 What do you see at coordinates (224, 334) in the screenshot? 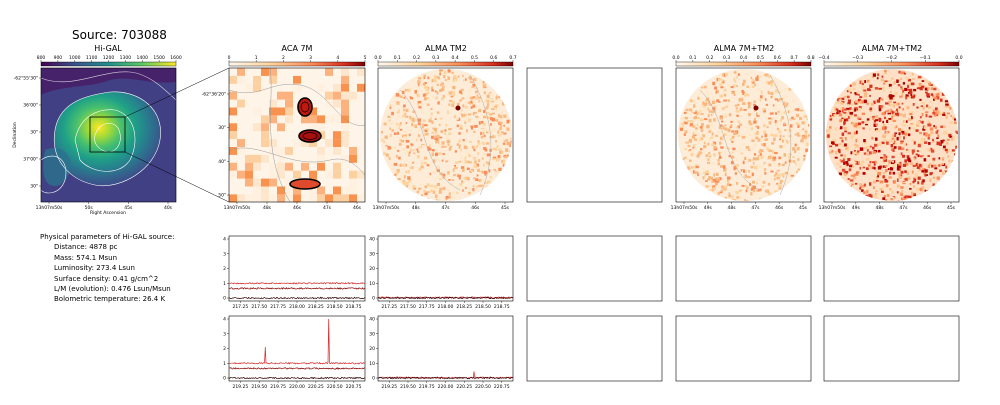
I see `spectrum-aca-row2-ytick-label: 3` at bounding box center [224, 334].